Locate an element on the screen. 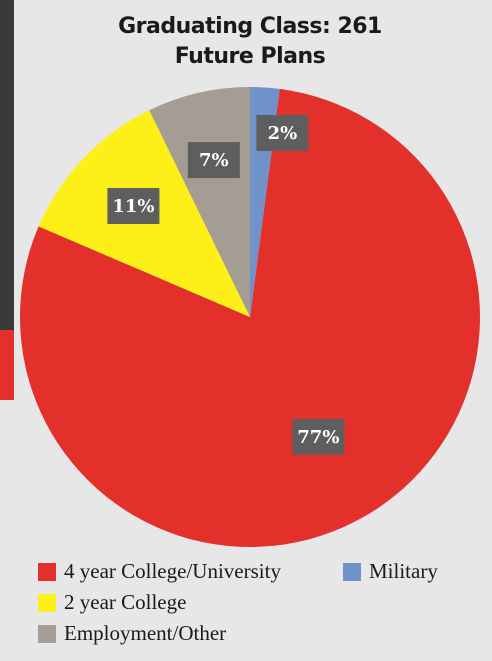  data-label: 11% is located at coordinates (133, 206).